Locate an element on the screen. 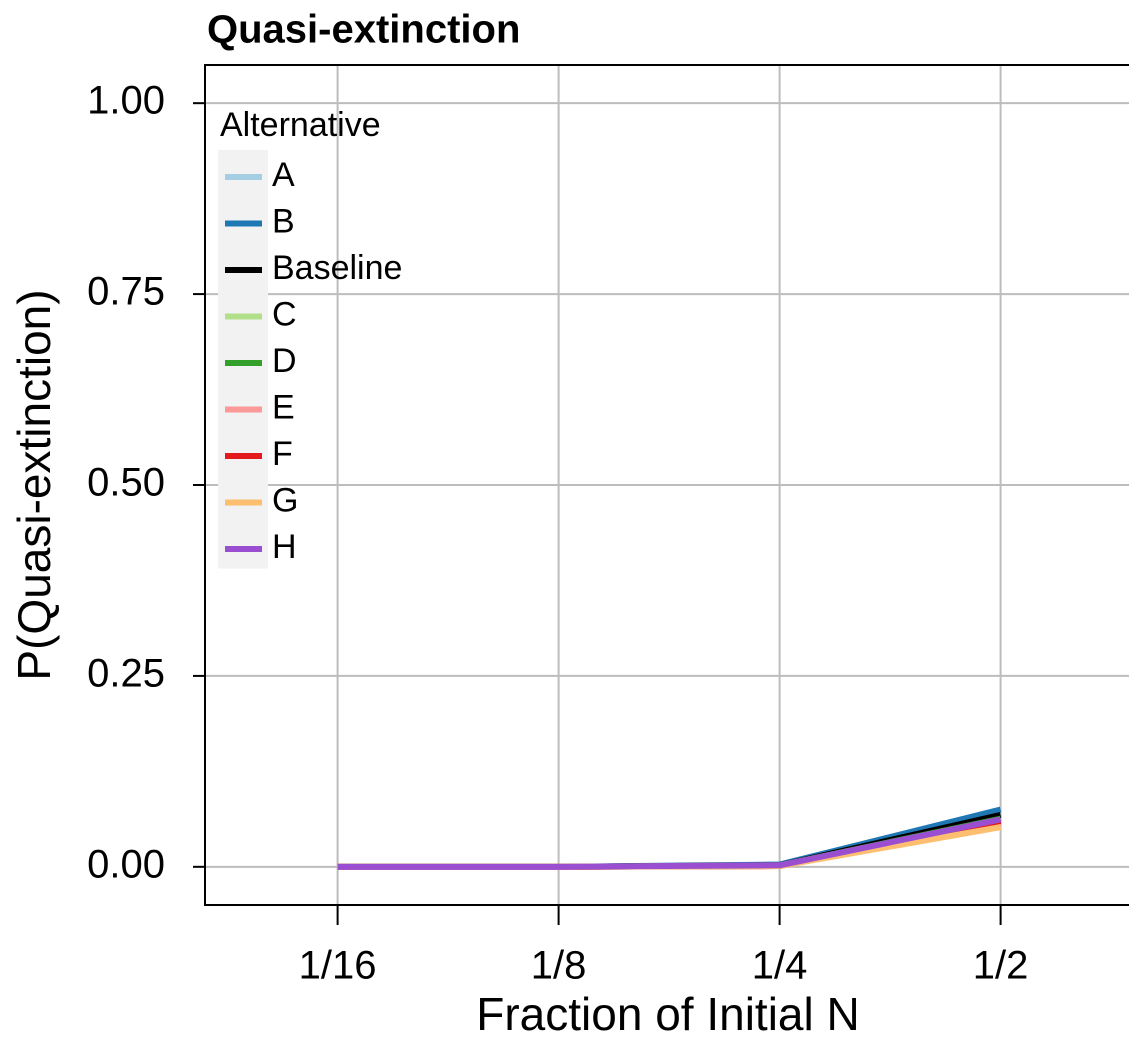 This screenshot has height=1044, width=1130. x-tick-label: 1/4 is located at coordinates (780, 966).